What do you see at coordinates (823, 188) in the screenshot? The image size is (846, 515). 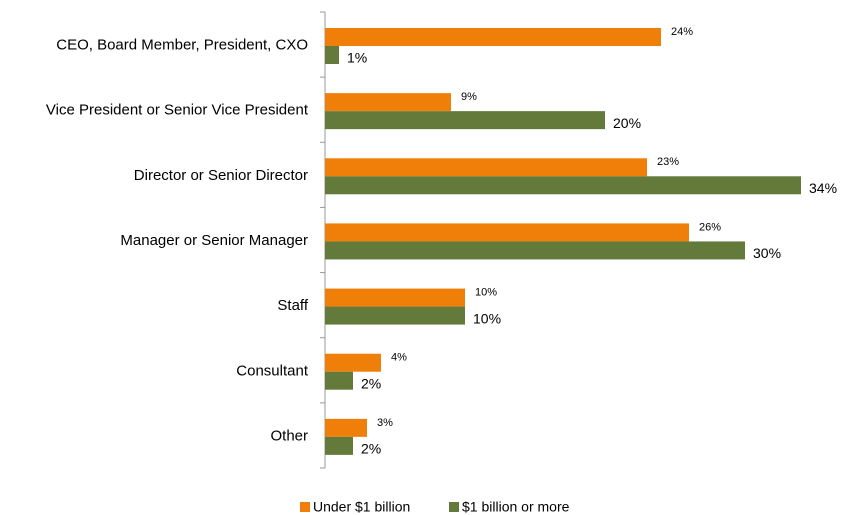 I see `value-label: 34%` at bounding box center [823, 188].